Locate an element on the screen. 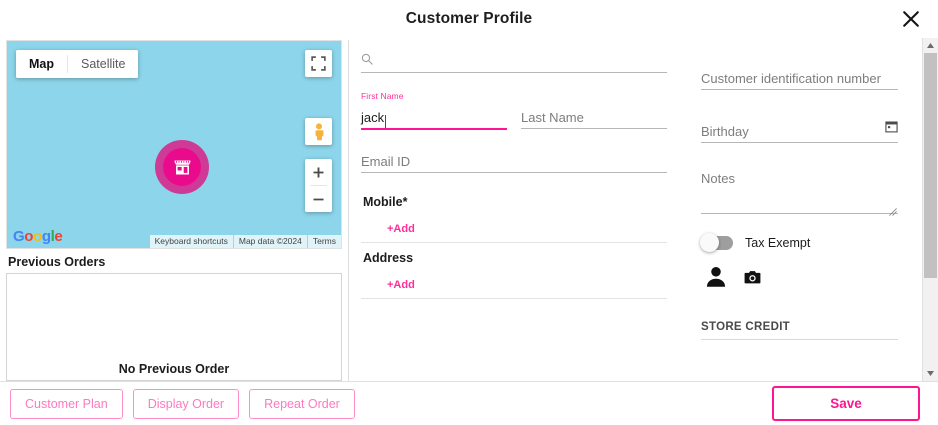 This screenshot has width=938, height=425. first-name-group: First Name jack is located at coordinates (434, 118).